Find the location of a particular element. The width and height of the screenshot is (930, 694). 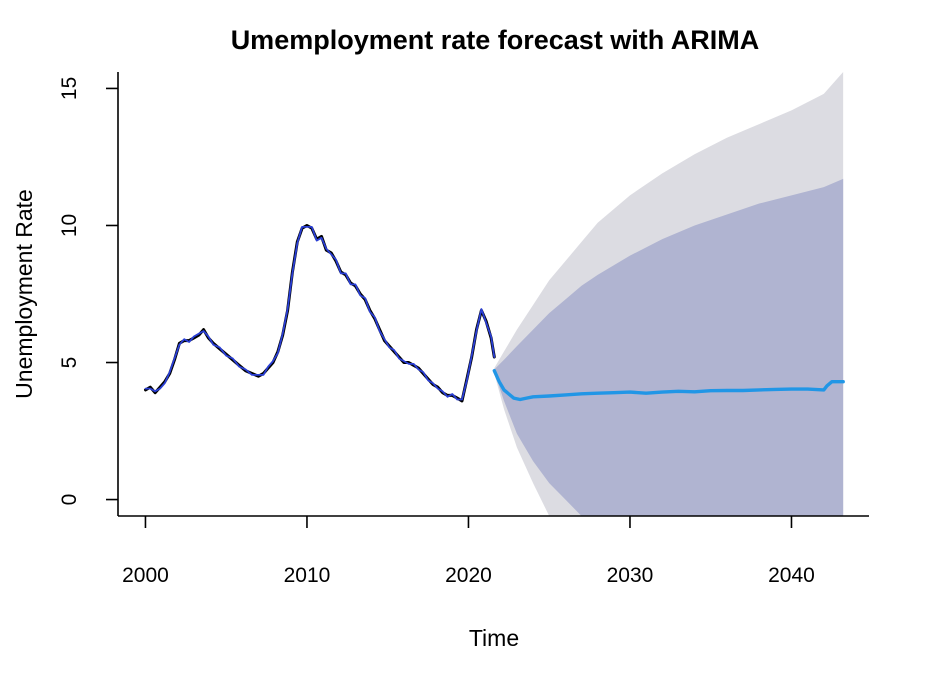

chart-title: Umemployment rate forecast with ARIMA is located at coordinates (495, 40).